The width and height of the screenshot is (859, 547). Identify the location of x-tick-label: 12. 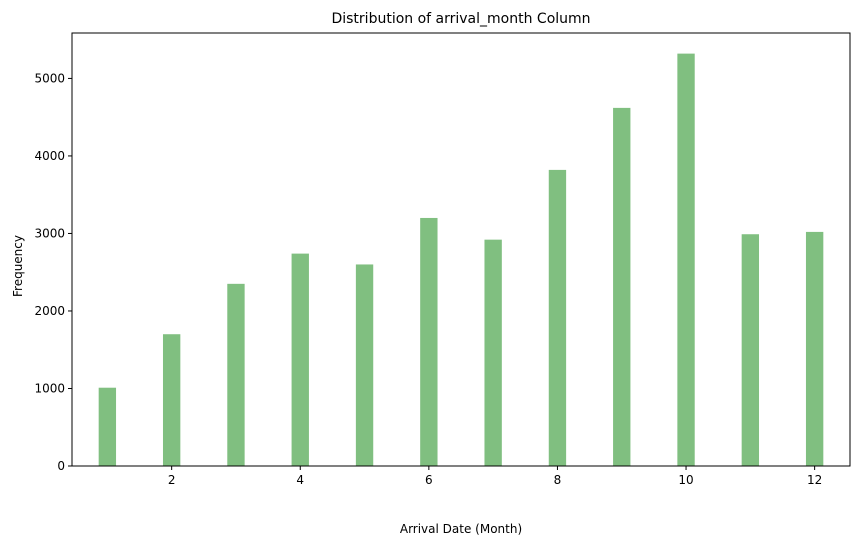
(814, 480).